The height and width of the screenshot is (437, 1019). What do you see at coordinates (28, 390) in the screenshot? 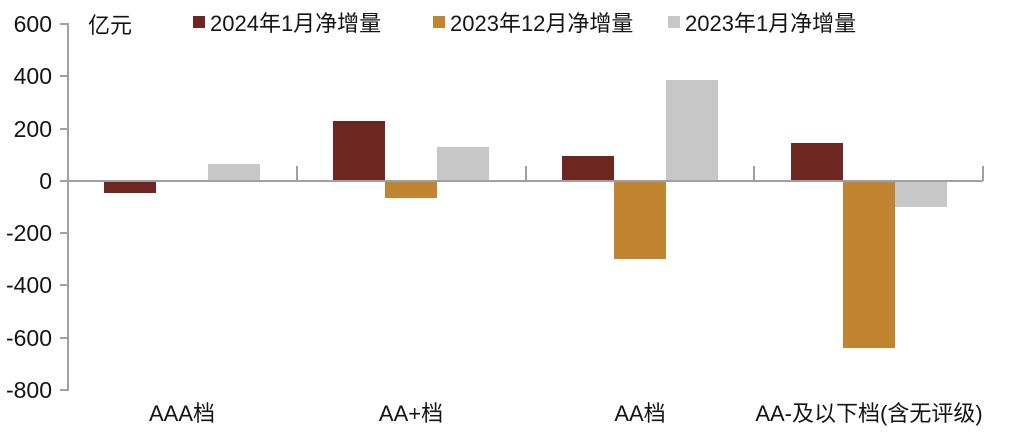
I see `y-tick-label: -800` at bounding box center [28, 390].